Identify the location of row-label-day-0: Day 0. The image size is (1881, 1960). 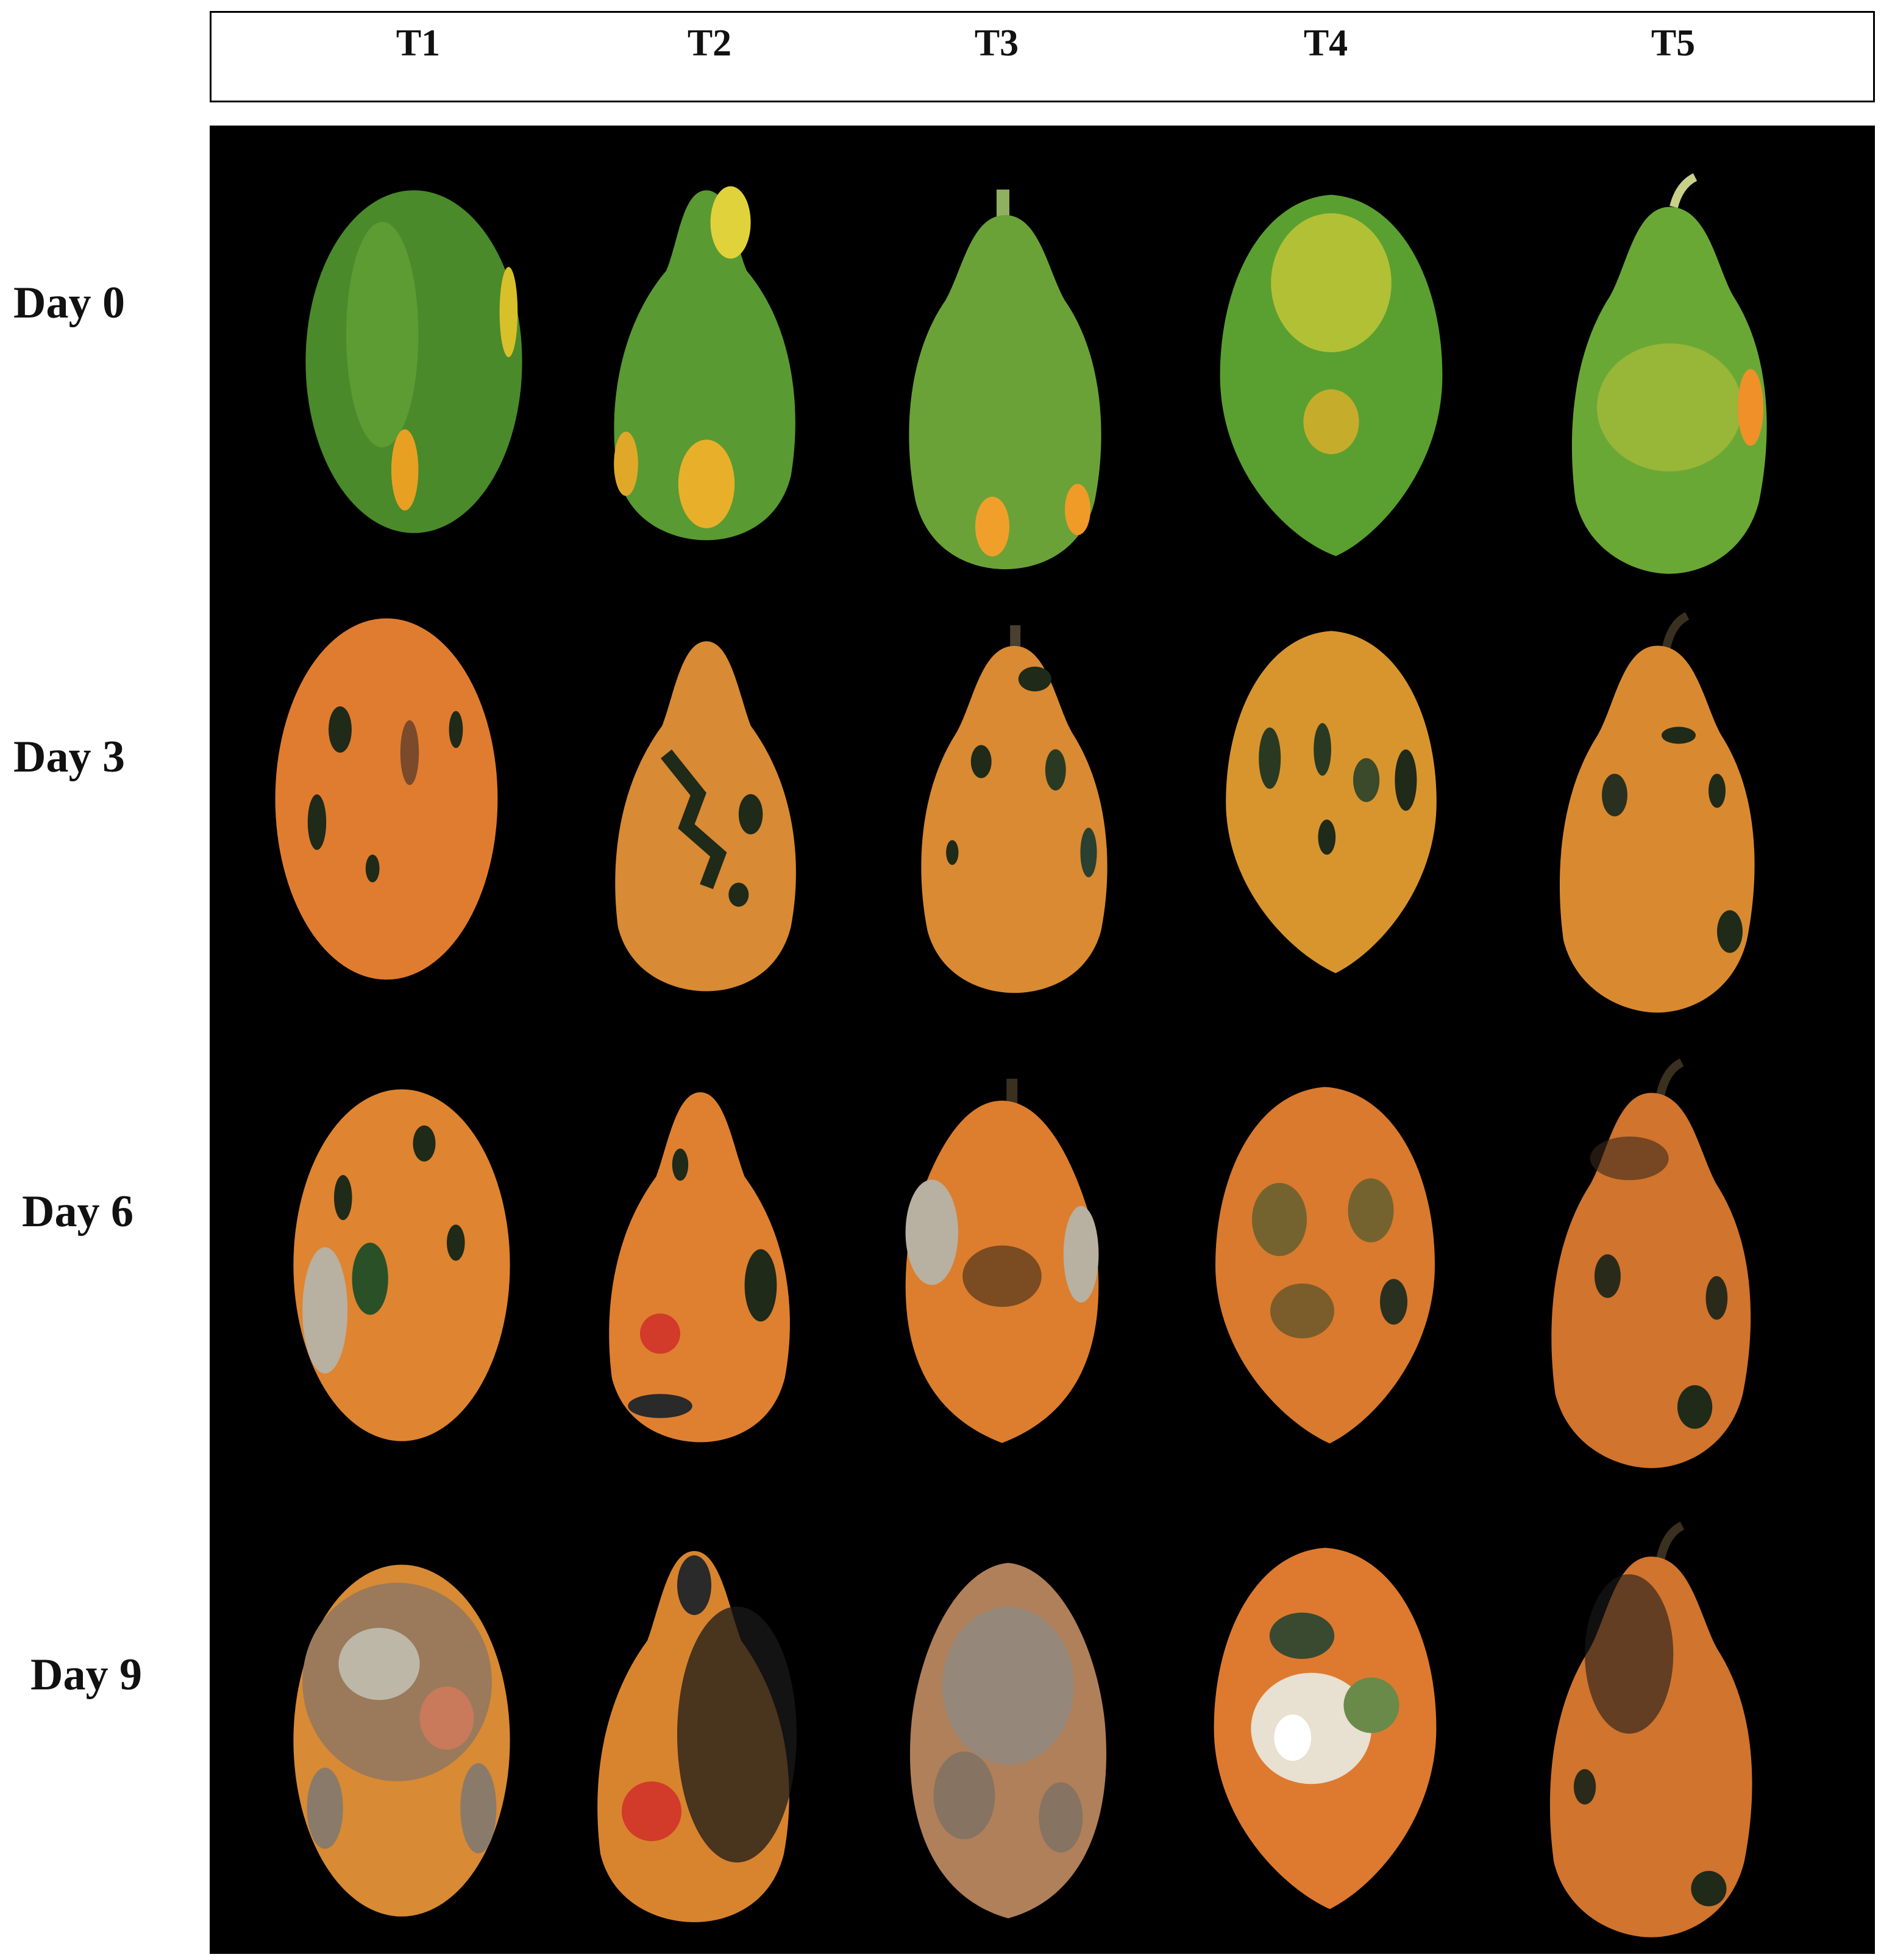
(69, 303).